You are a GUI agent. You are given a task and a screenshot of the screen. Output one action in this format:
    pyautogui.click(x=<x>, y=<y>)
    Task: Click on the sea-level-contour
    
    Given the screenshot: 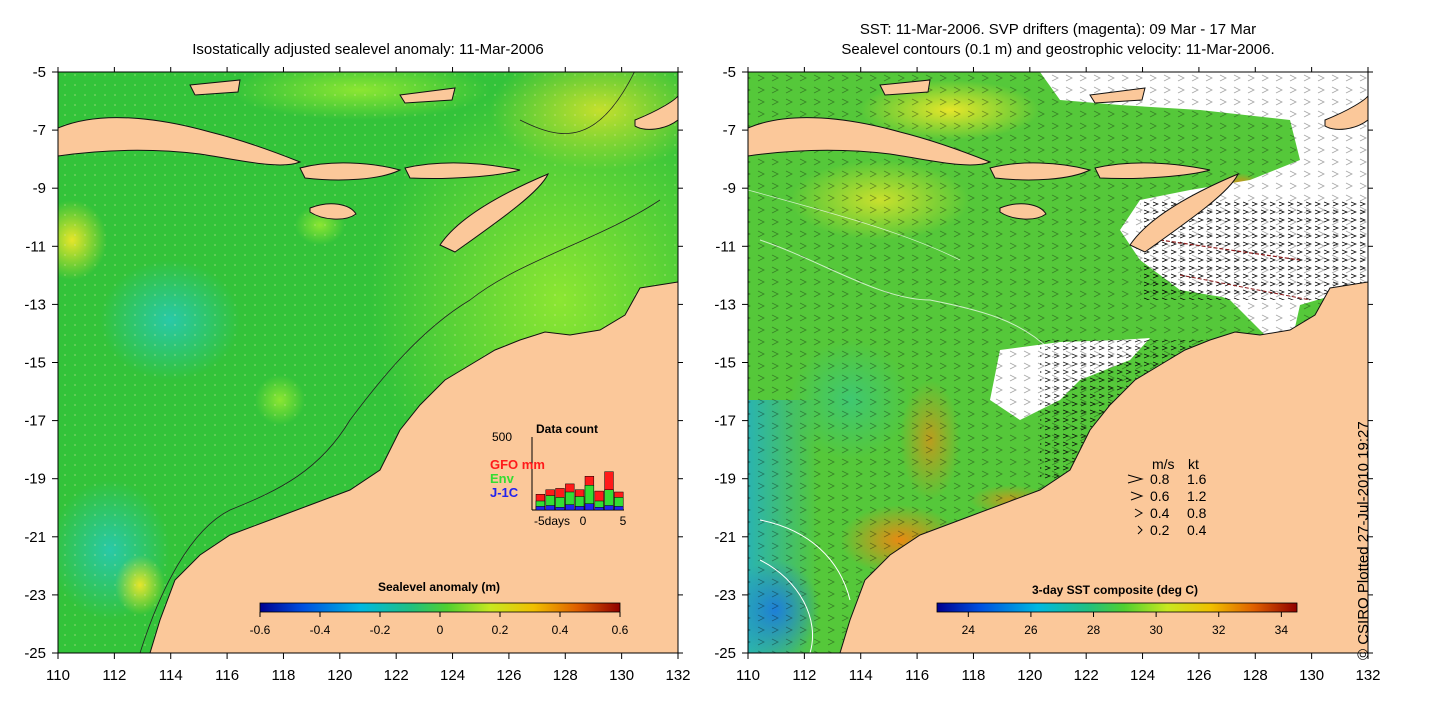 What is the action you would take?
    pyautogui.click(x=905, y=295)
    